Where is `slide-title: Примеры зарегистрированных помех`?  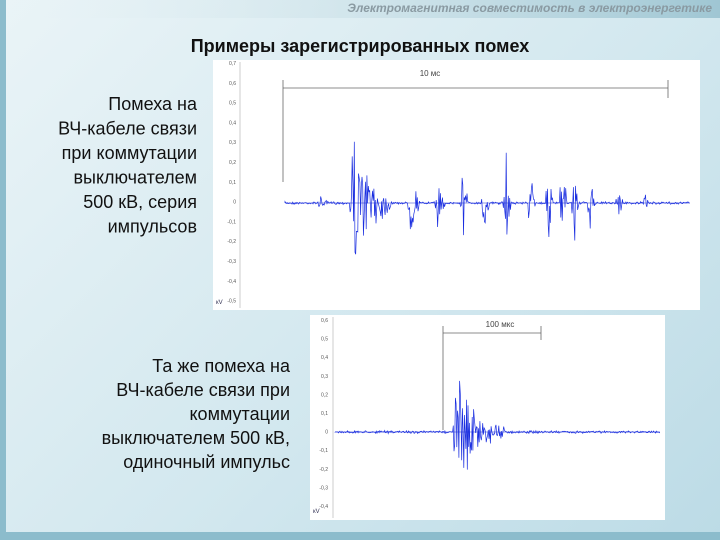 slide-title: Примеры зарегистрированных помех is located at coordinates (360, 46).